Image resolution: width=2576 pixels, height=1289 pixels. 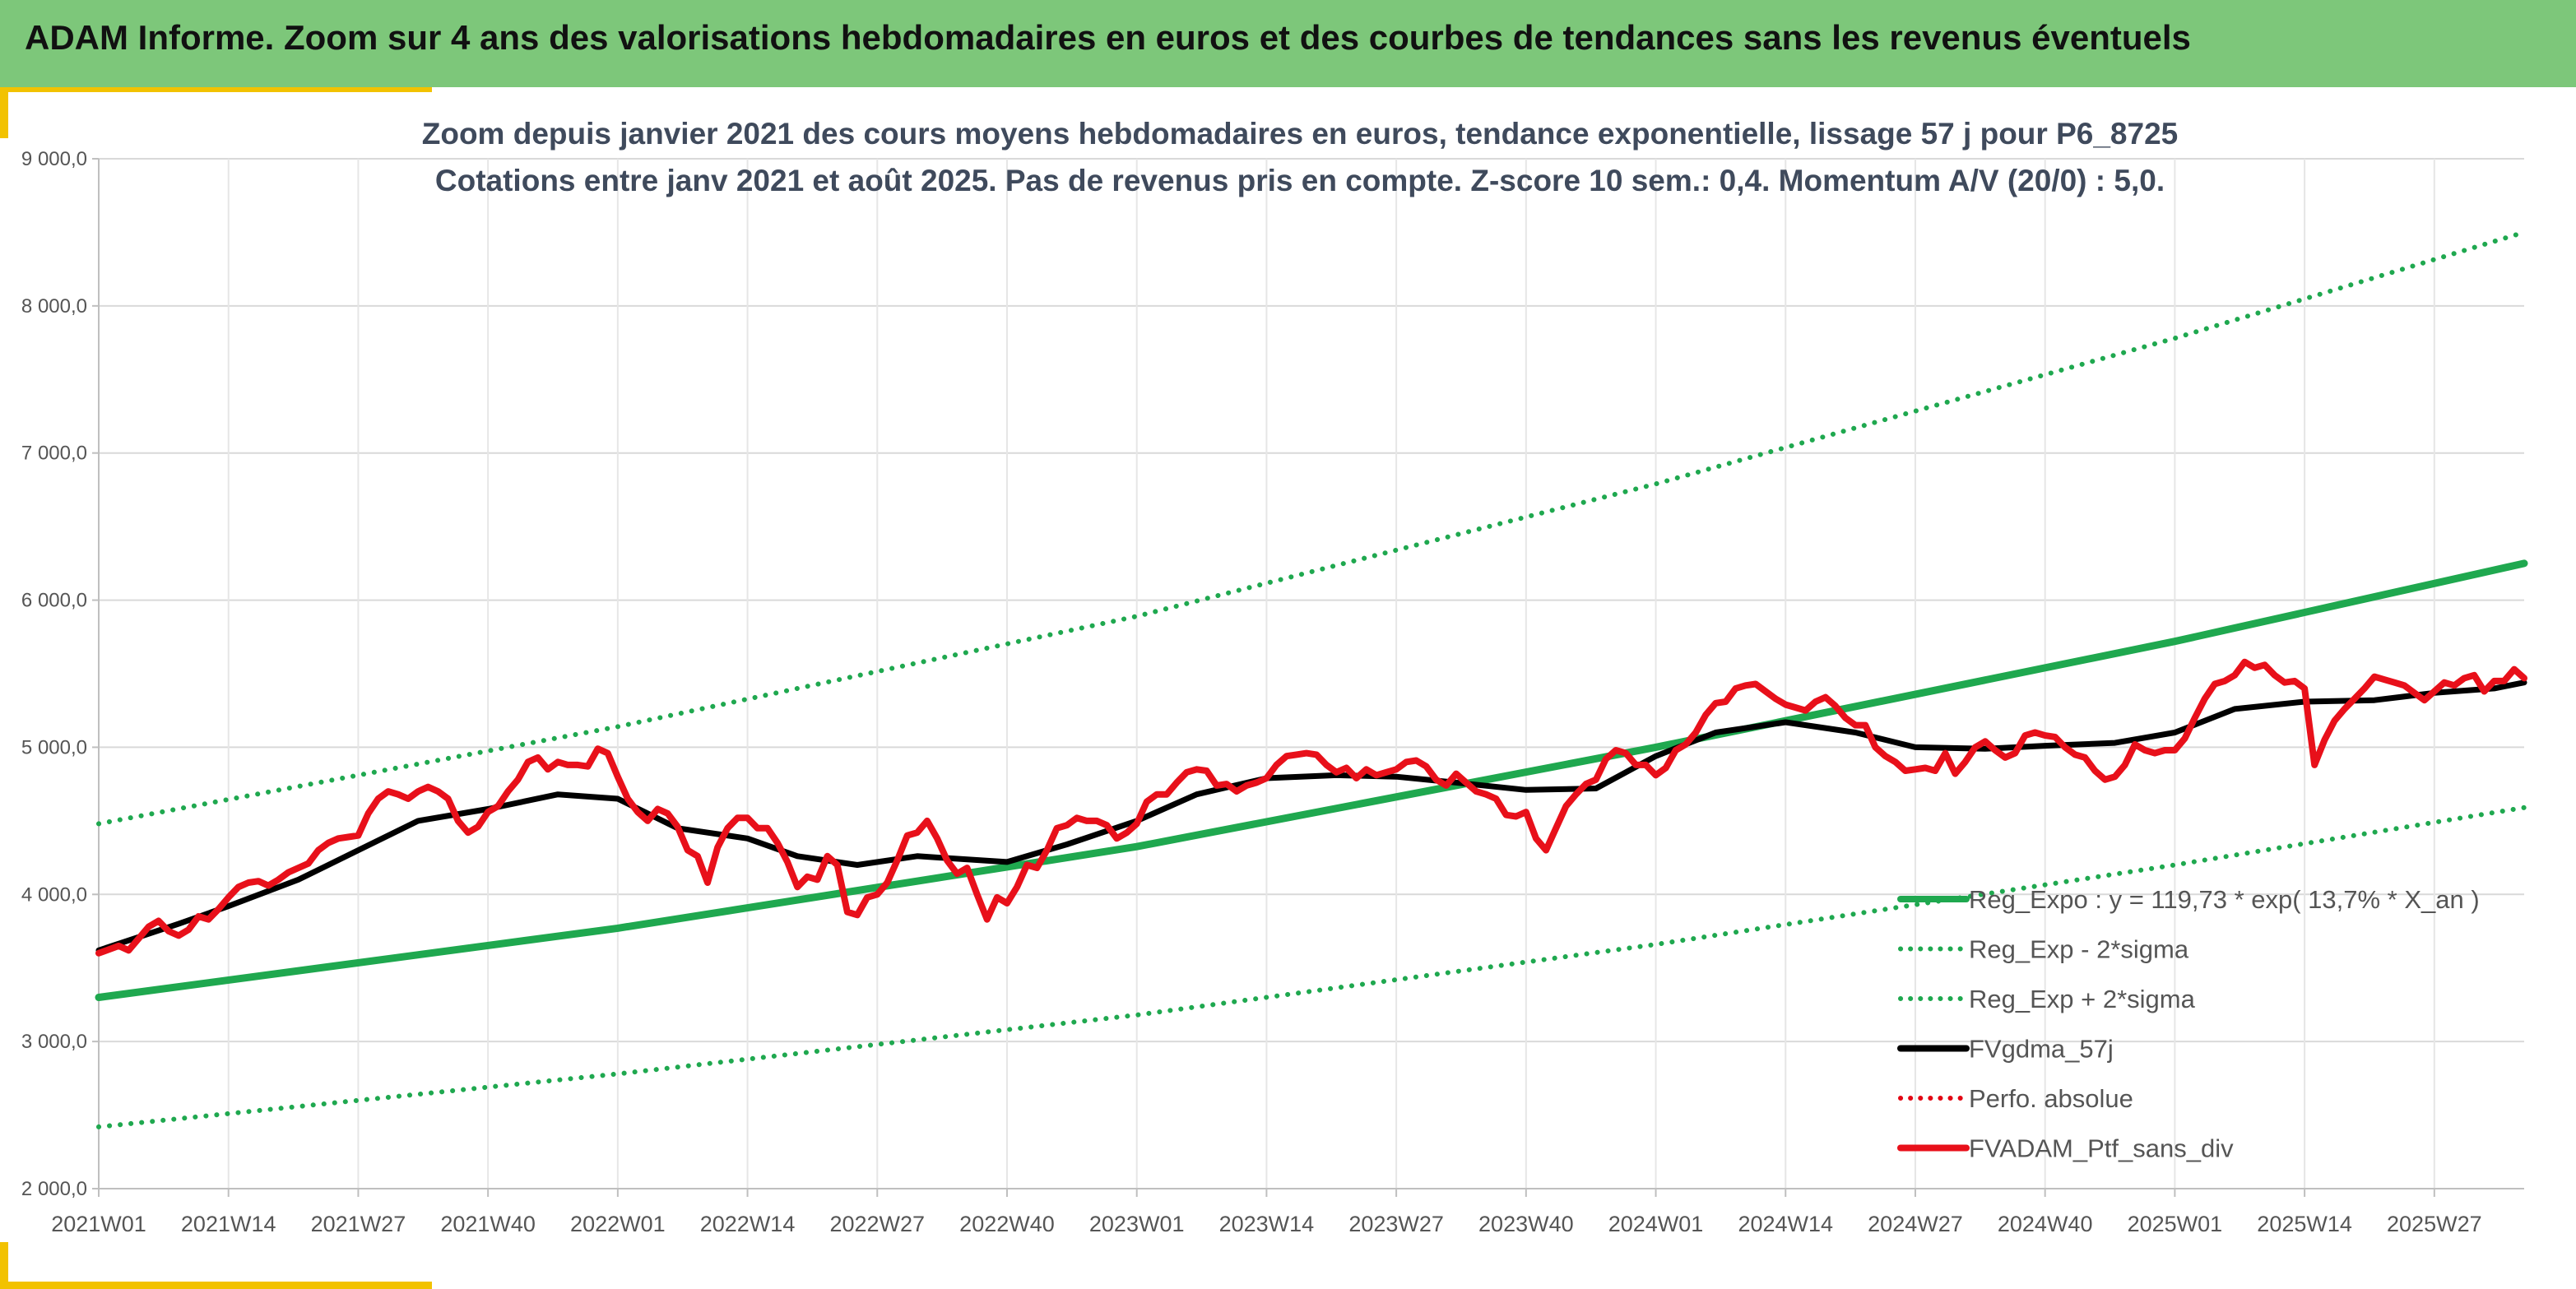 What do you see at coordinates (358, 1224) in the screenshot?
I see `x-tick-label: 2021W27` at bounding box center [358, 1224].